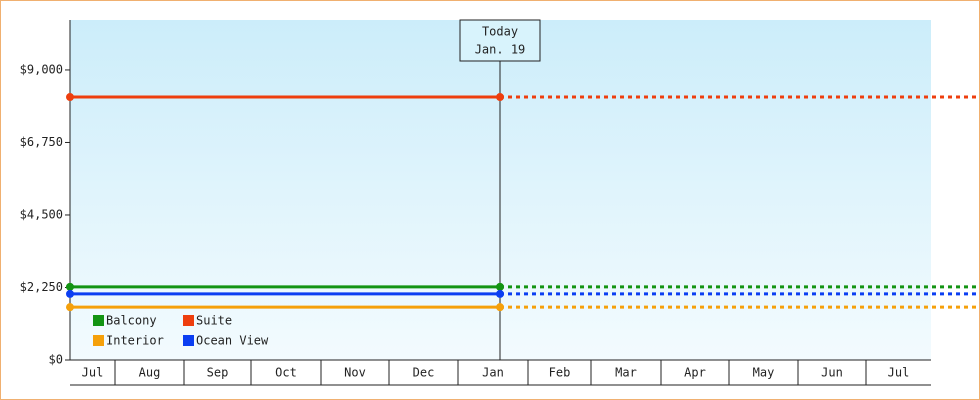 This screenshot has height=400, width=980. I want to click on y-tick-label: $6,750, so click(41, 142).